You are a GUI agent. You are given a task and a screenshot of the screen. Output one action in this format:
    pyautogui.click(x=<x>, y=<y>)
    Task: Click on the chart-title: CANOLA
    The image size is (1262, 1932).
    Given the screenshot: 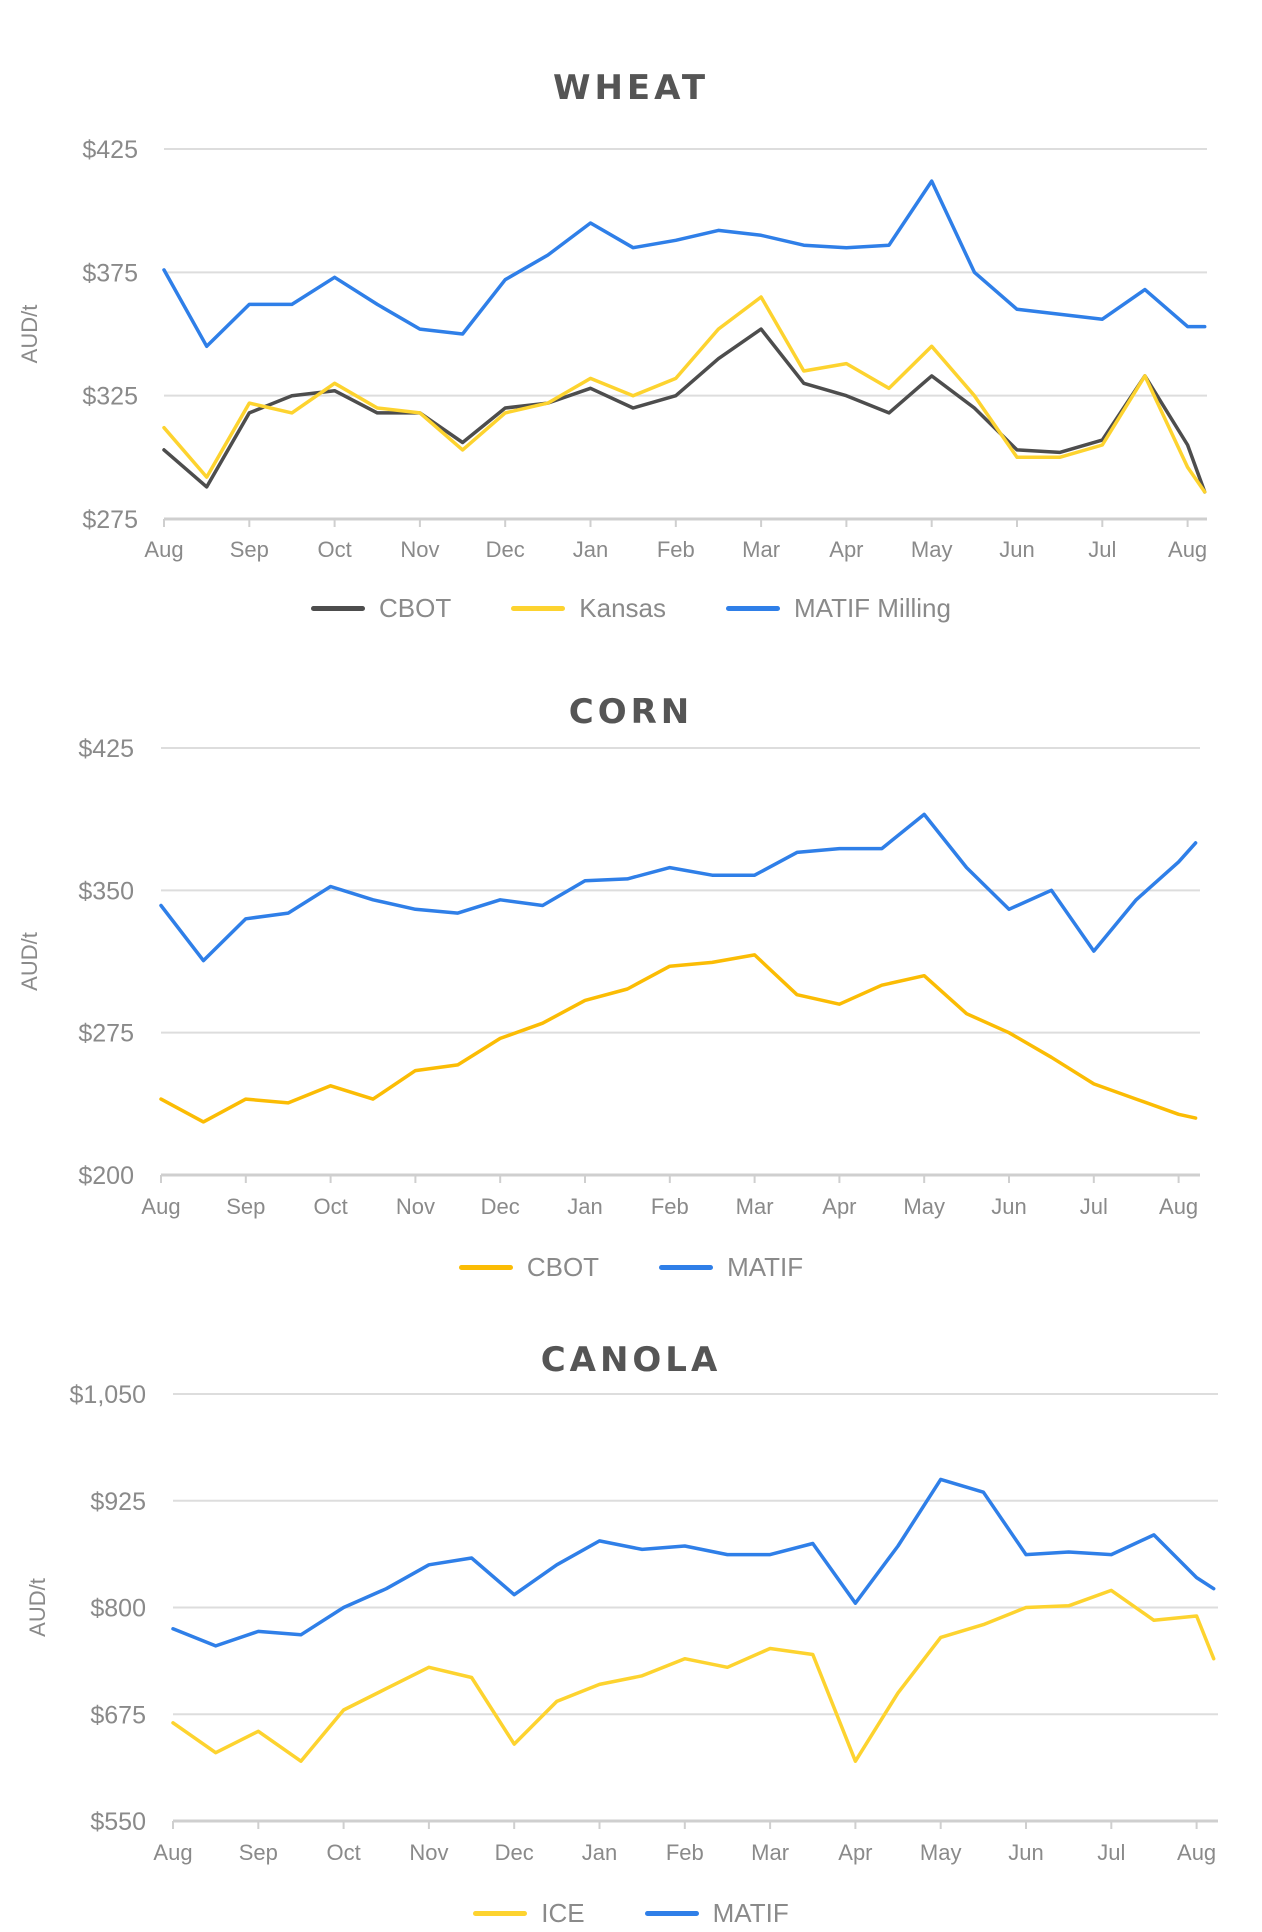 What is the action you would take?
    pyautogui.click(x=631, y=1360)
    